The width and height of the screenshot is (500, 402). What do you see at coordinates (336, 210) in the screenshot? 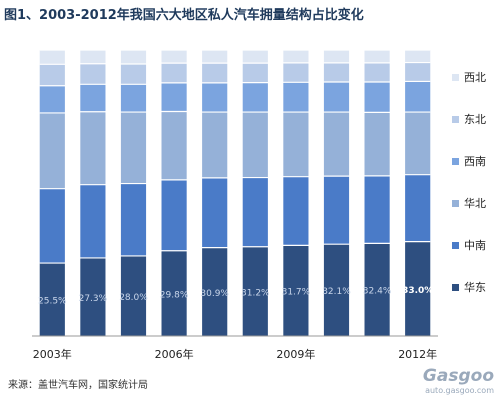
I see `bar-segment-中南-2010年` at bounding box center [336, 210].